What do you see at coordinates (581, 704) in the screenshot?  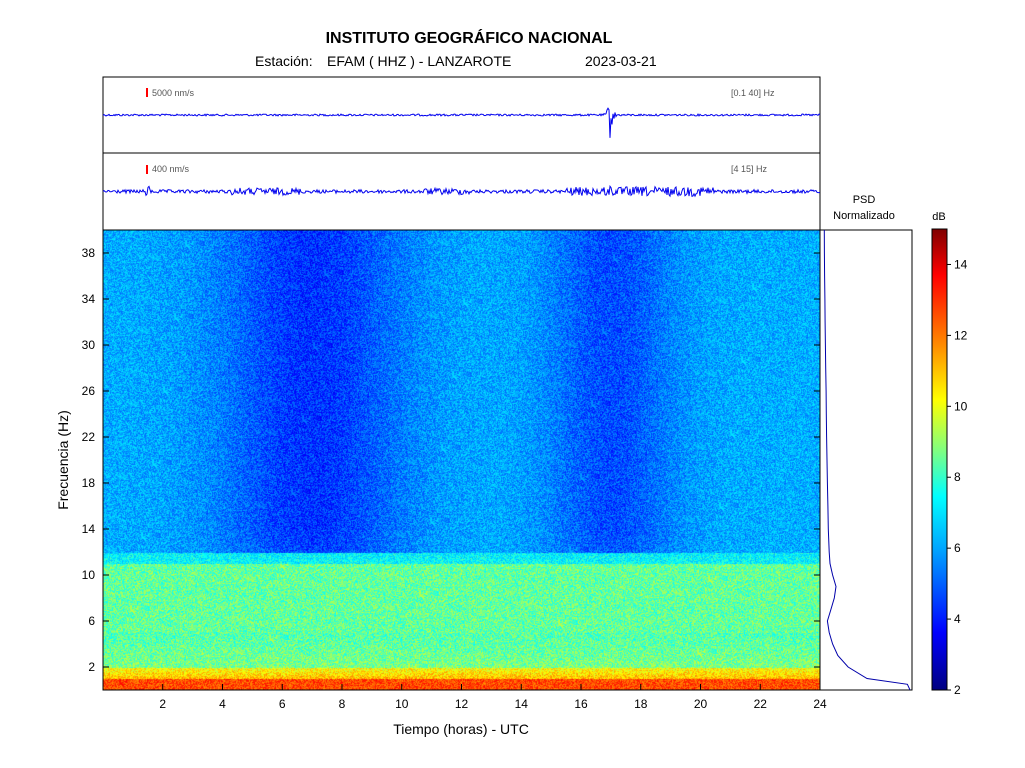 I see `x-tick-label: 16` at bounding box center [581, 704].